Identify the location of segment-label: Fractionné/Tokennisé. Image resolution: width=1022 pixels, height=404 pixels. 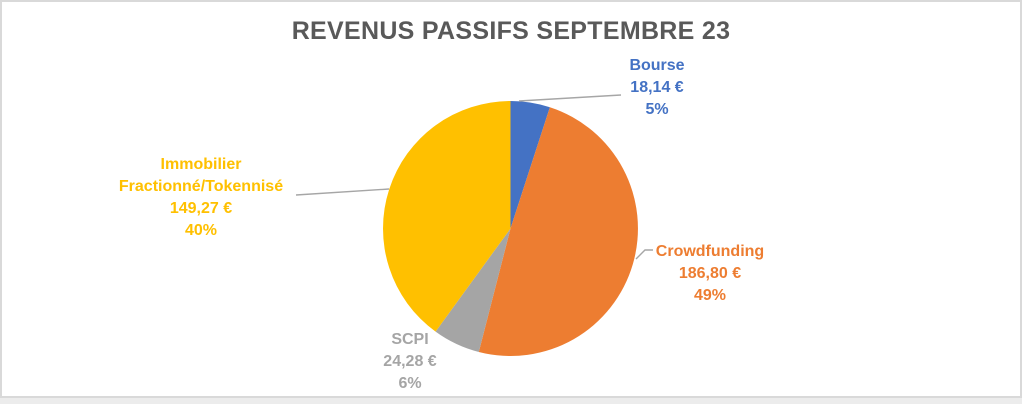
(201, 186).